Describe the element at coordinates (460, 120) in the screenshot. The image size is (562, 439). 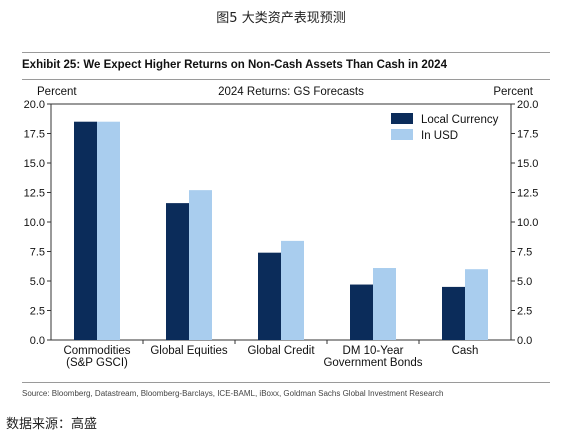
I see `legend-label: Local Currency` at that location.